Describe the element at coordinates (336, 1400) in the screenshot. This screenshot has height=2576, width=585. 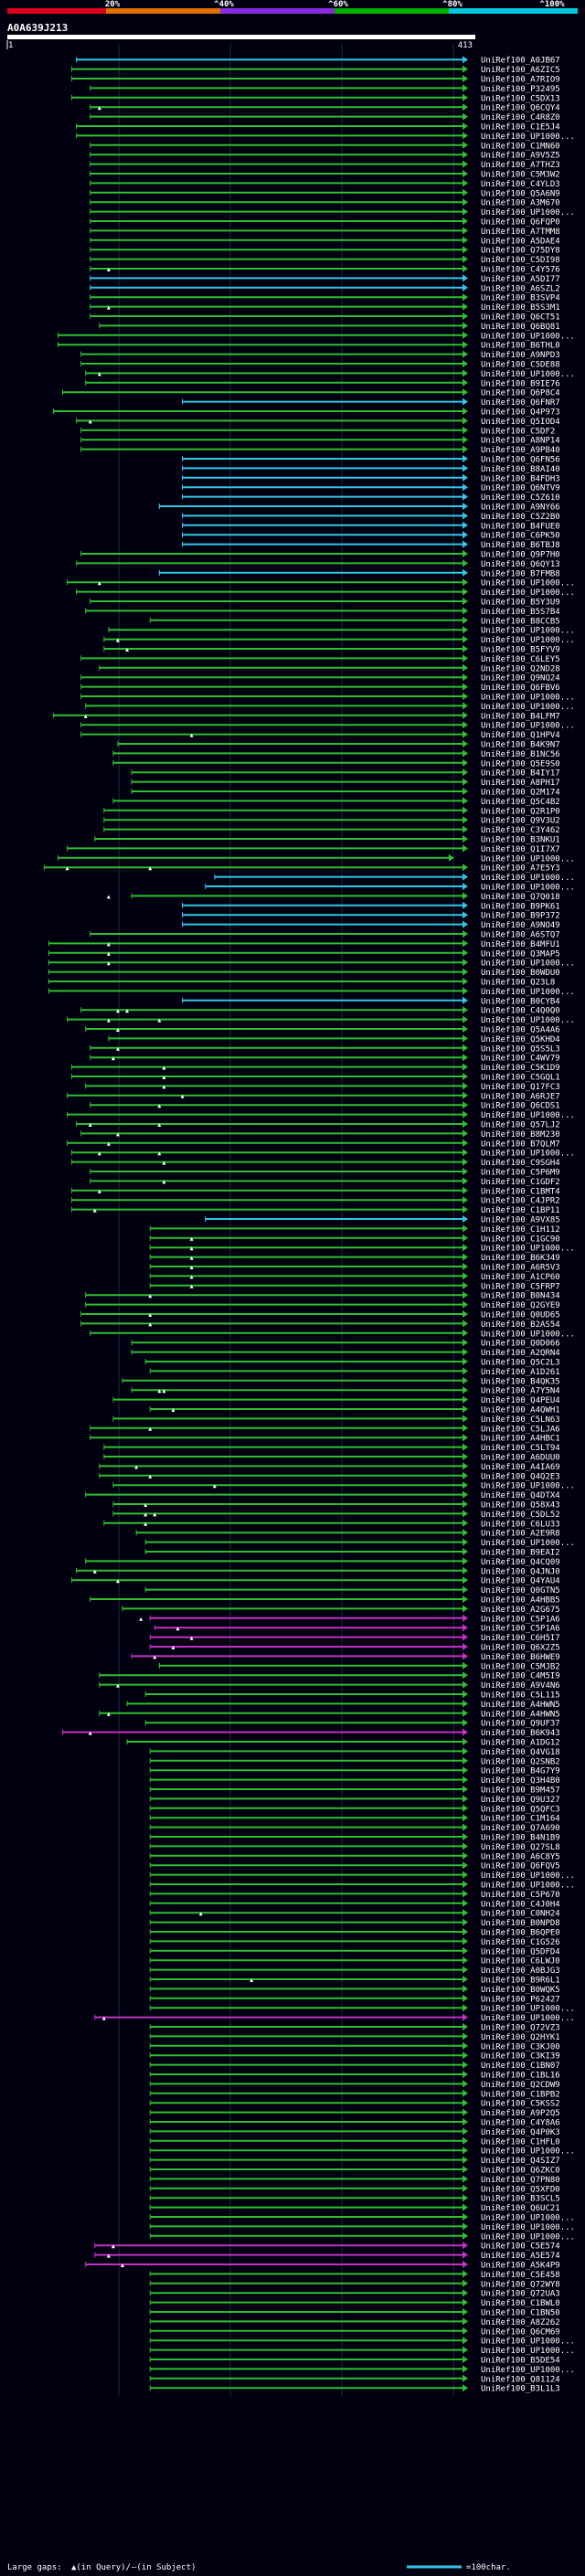
I see `hit-row: UniRef100_Q4PEU4` at that location.